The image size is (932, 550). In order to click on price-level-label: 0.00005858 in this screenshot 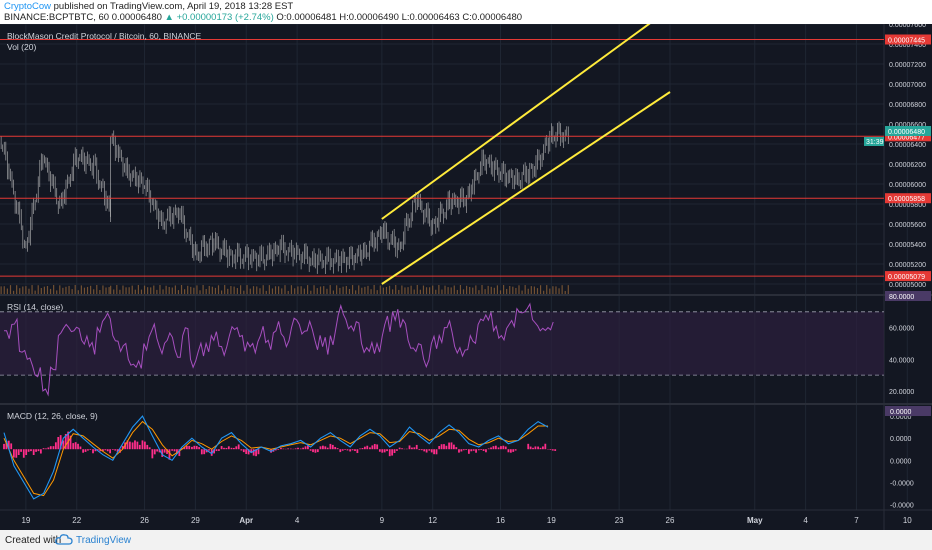, I will do `click(906, 199)`.